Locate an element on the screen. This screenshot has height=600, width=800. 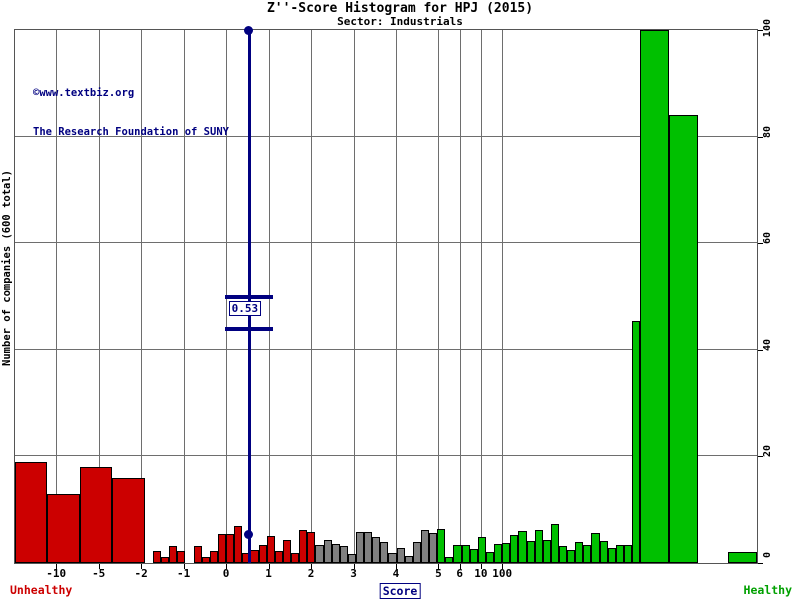
y-axis-label-text: Number of companies (600 total) is located at coordinates (7, 267).